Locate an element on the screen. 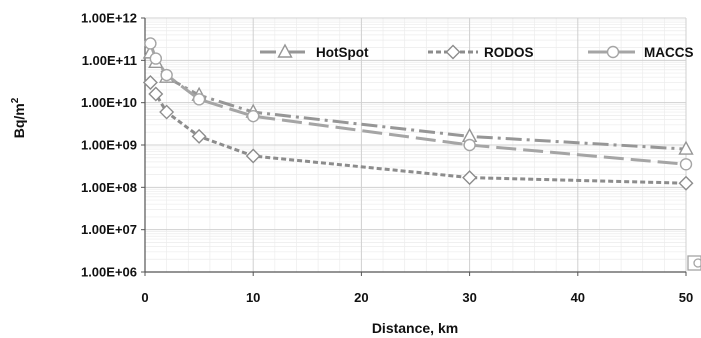 The image size is (701, 338). y-tick-label: 1.00E+06 is located at coordinates (109, 272).